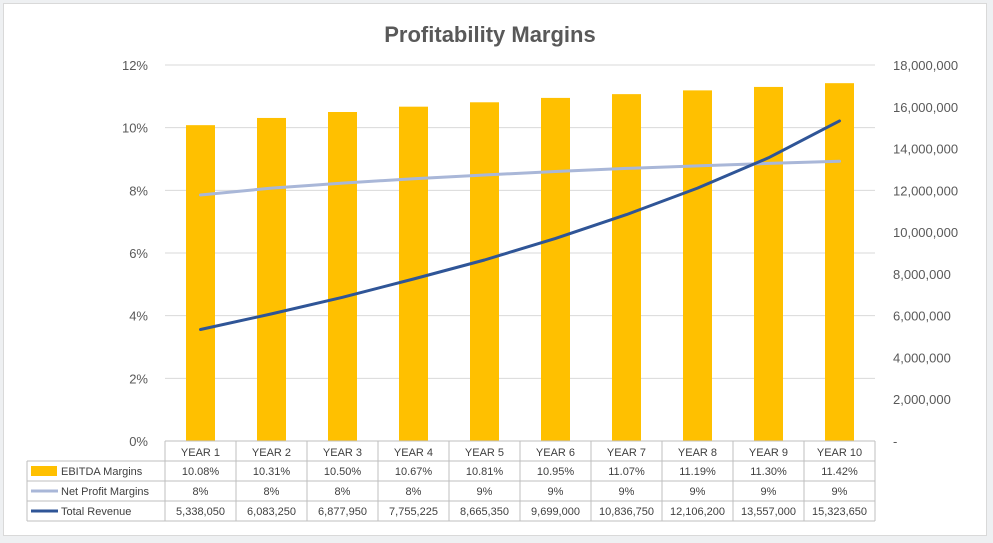 This screenshot has height=543, width=993. I want to click on data-table-cell: 10.95%, so click(556, 472).